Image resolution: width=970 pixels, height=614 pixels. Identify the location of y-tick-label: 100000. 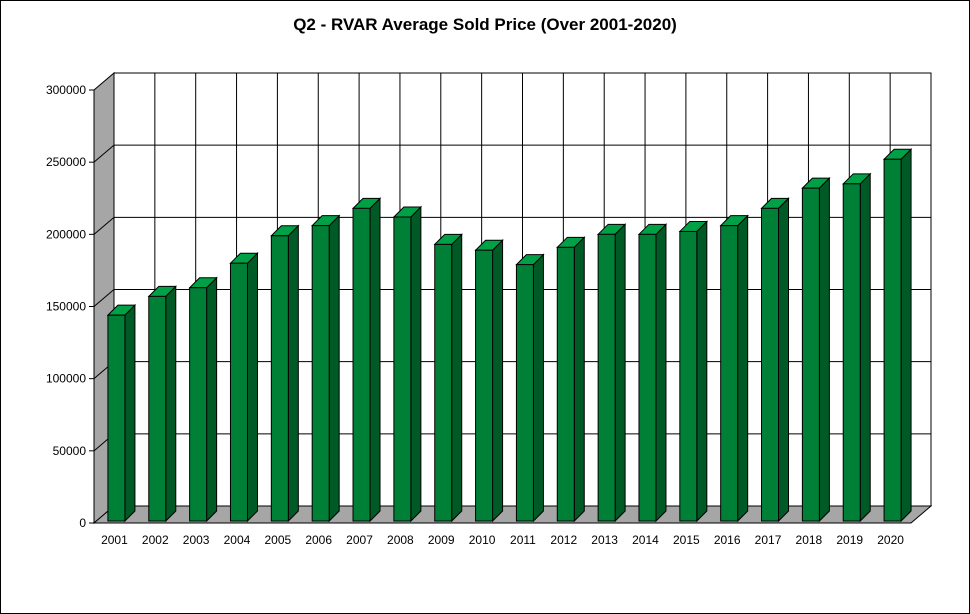
(66, 379).